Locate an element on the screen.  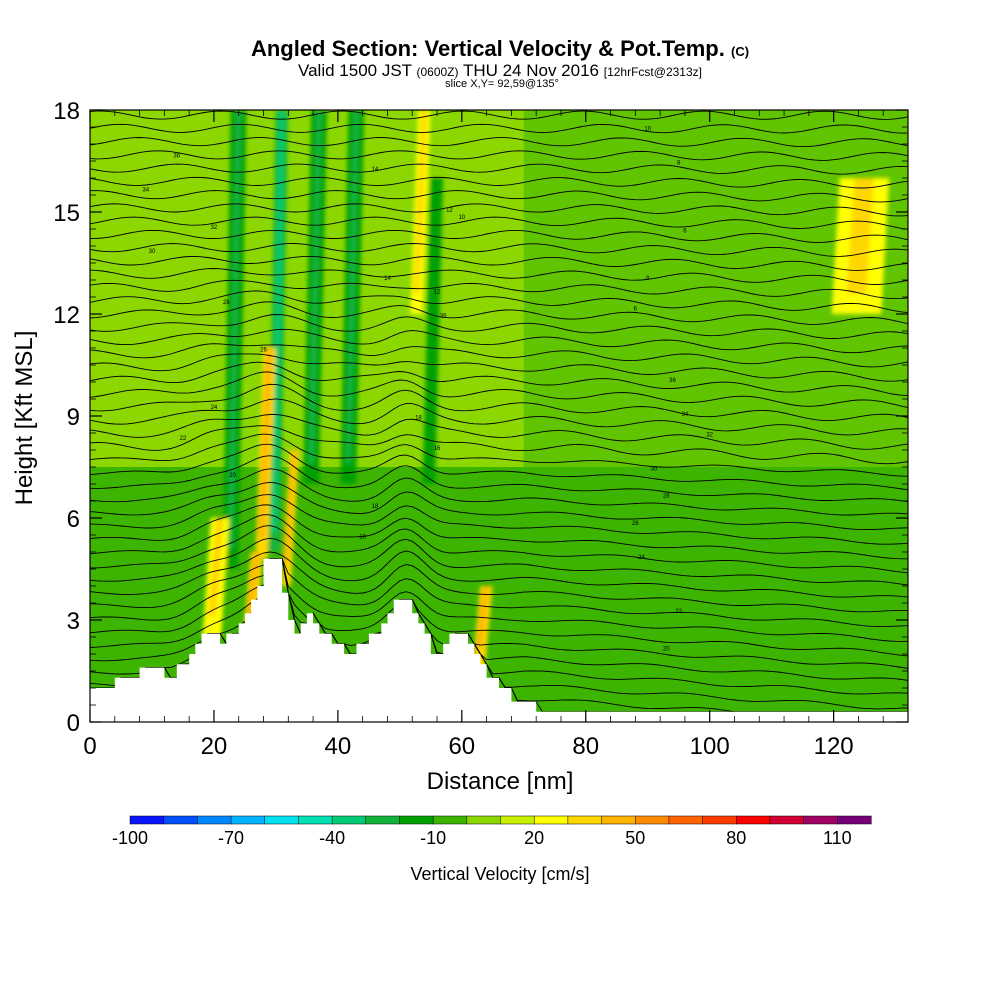
theta-label-30: 8 is located at coordinates (679, 163).